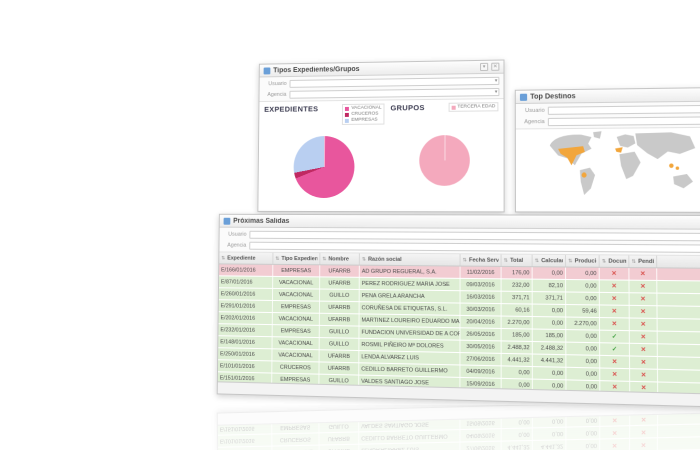 This screenshot has width=700, height=450. What do you see at coordinates (677, 168) in the screenshot?
I see `highlight-indonesia` at bounding box center [677, 168].